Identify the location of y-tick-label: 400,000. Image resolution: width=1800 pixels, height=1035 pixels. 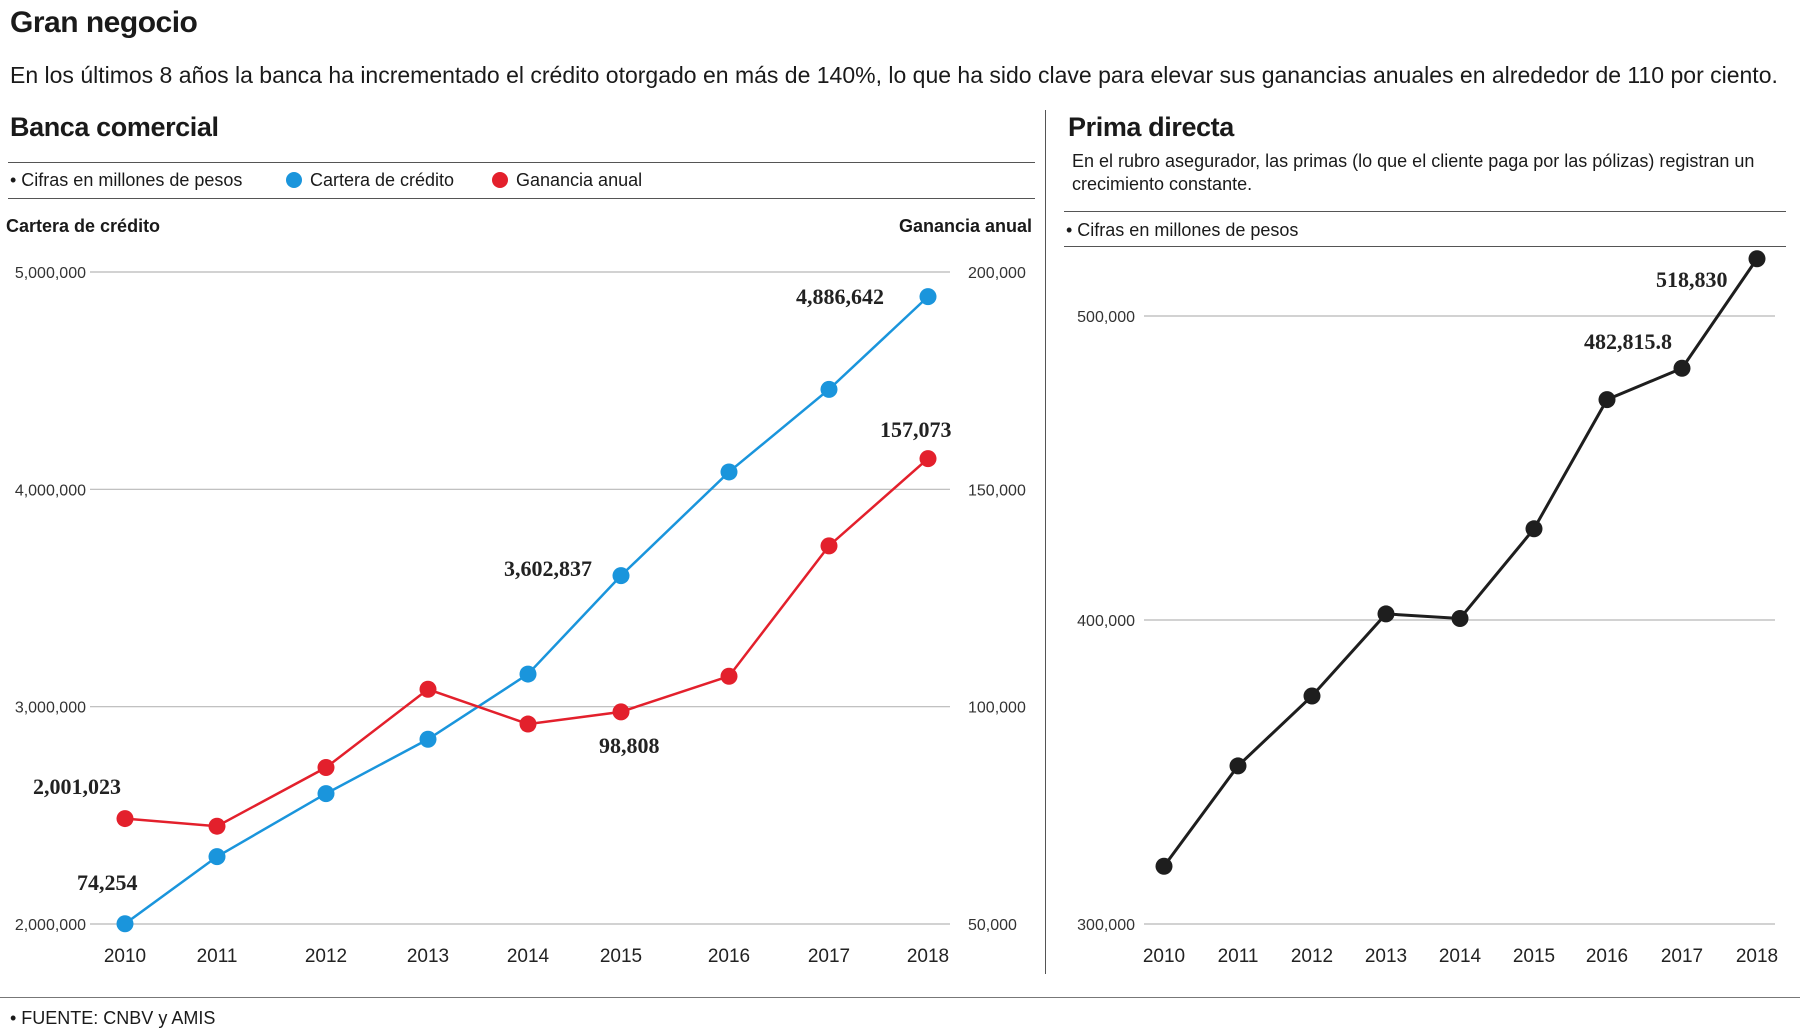
(1106, 621).